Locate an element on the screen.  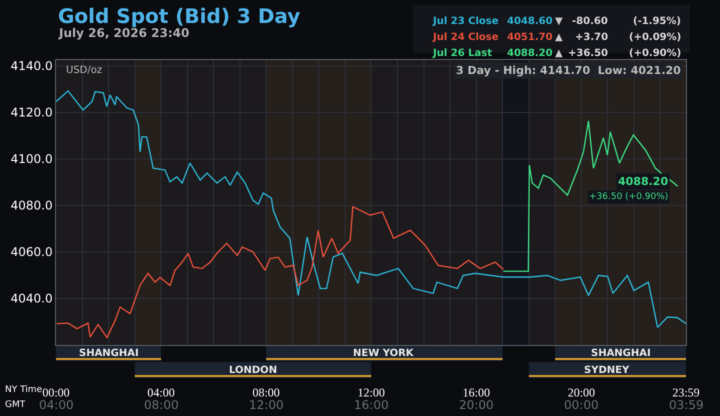
line-series is located at coordinates (590, 196).